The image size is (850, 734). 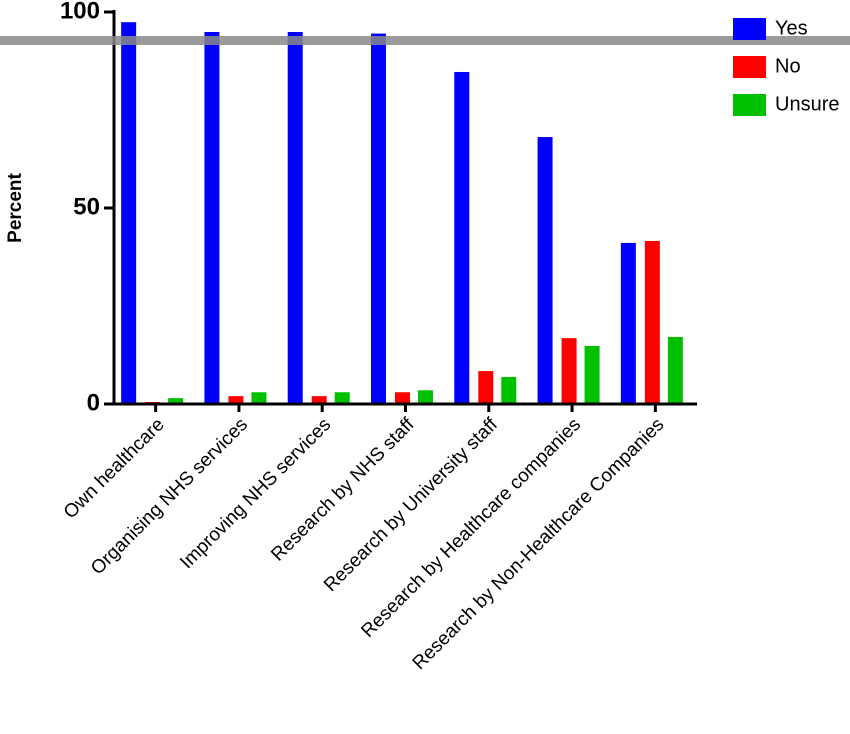 I want to click on x-tick-label: Organising NHS services, so click(x=169, y=496).